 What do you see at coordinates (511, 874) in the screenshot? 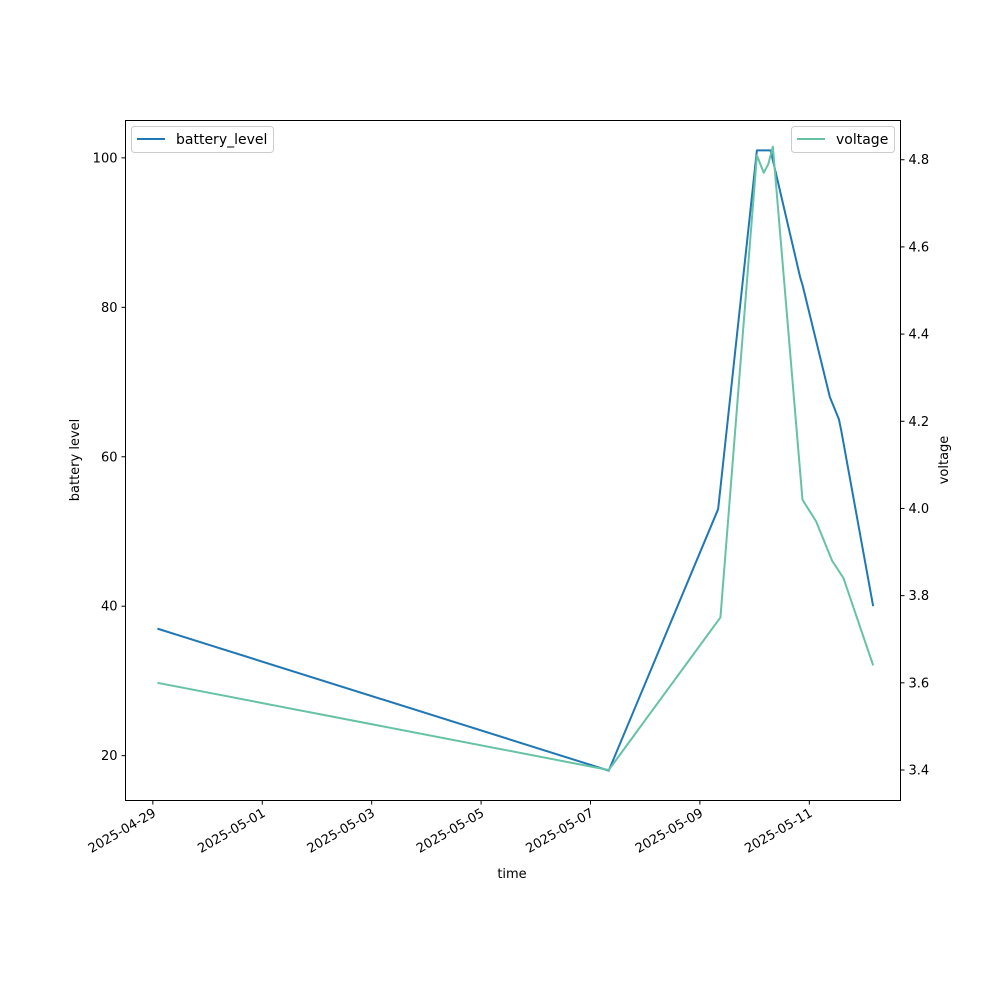
I see `x-axis-label: time` at bounding box center [511, 874].